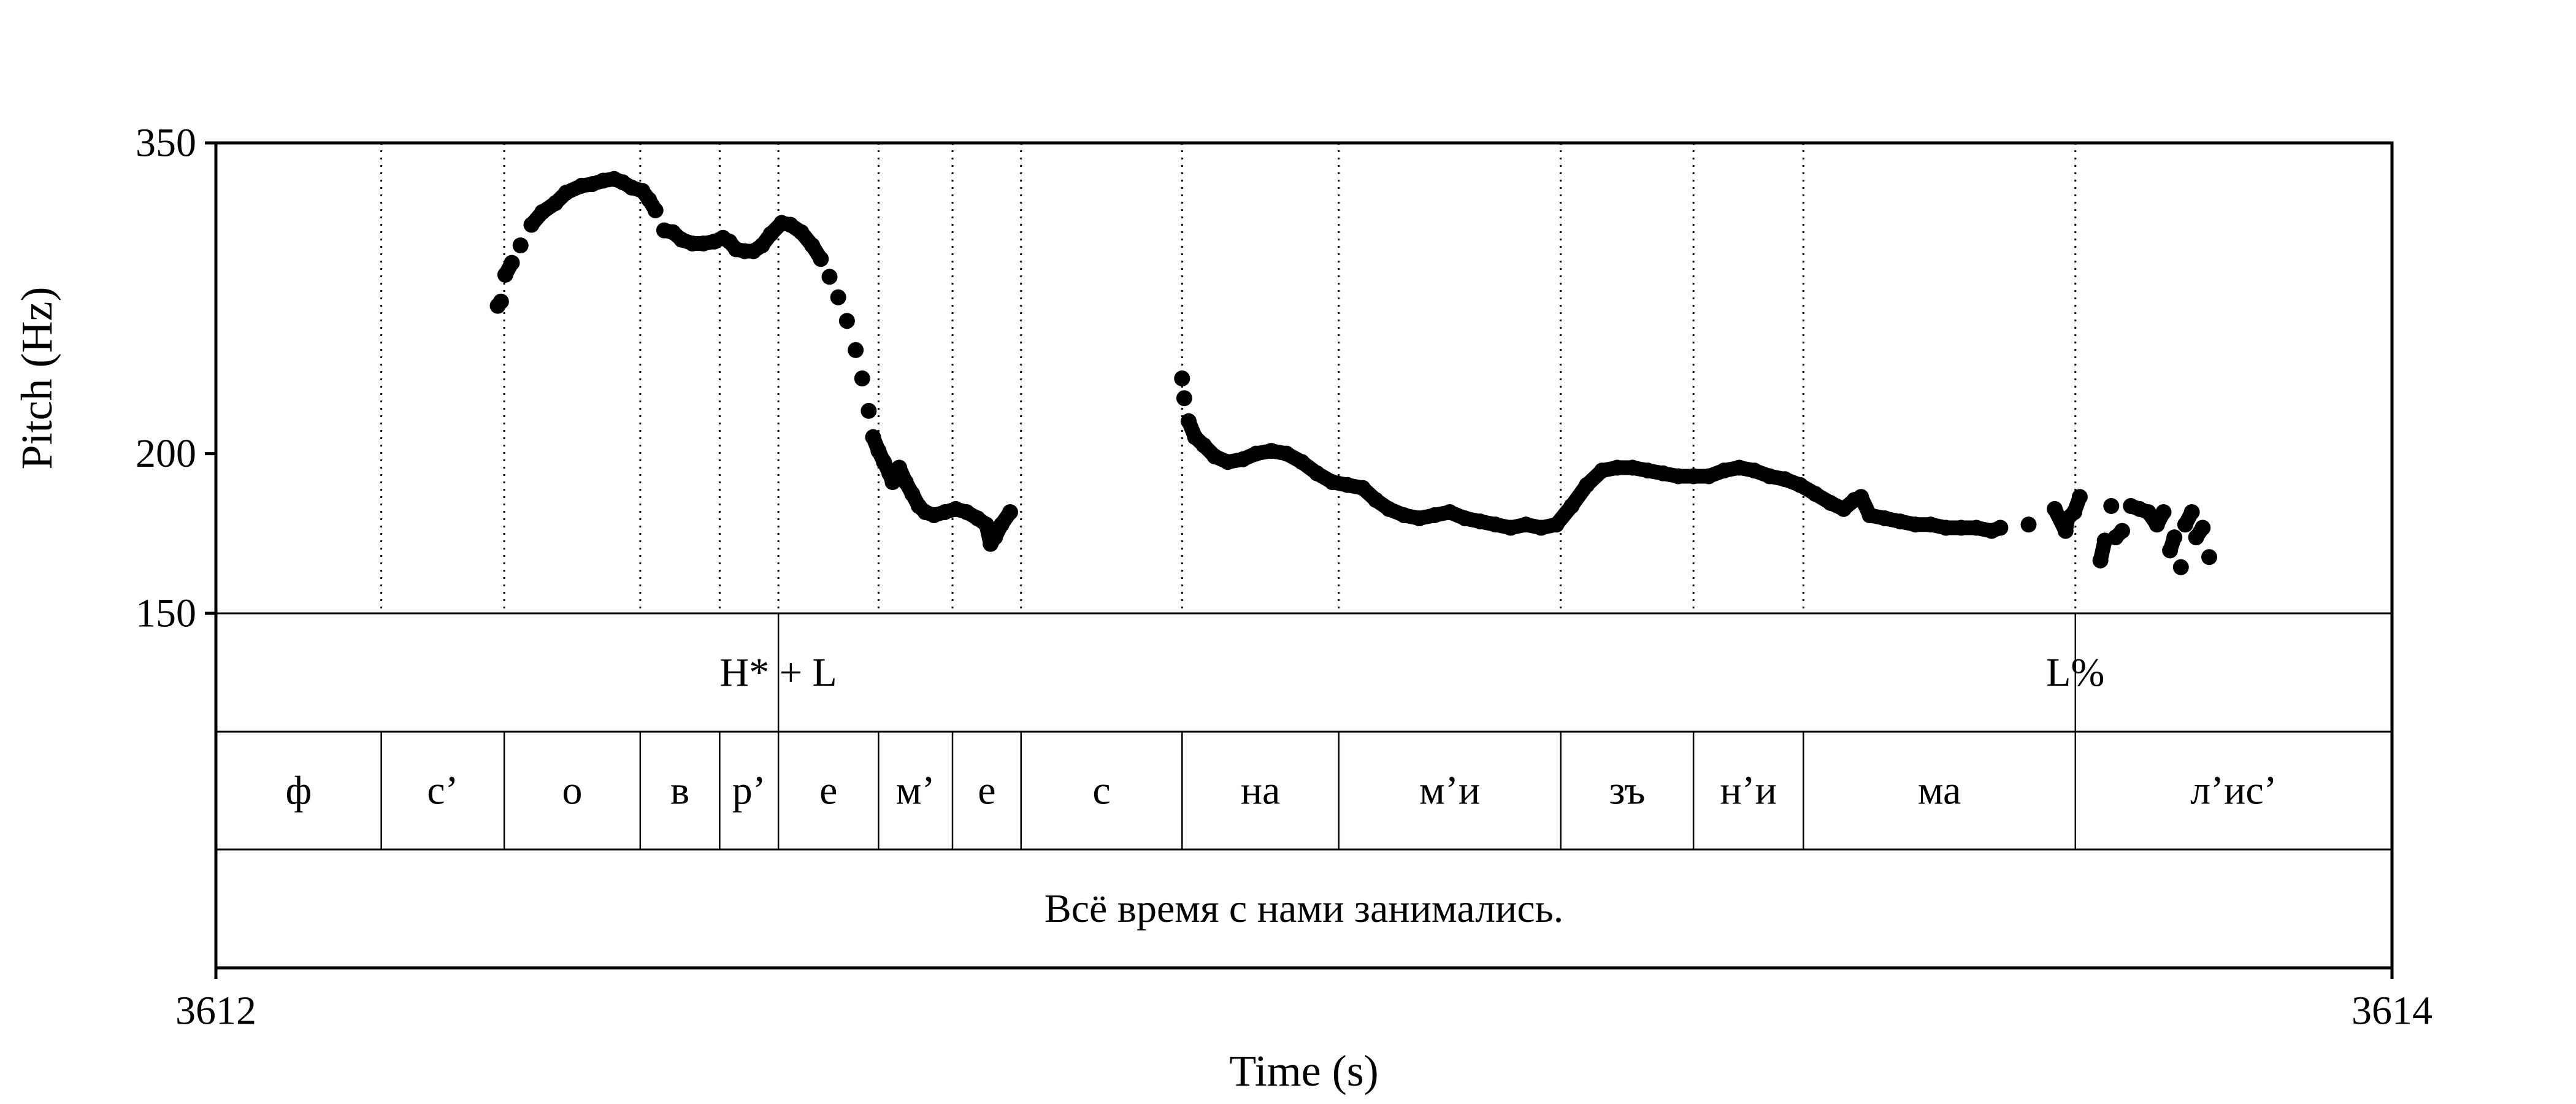  What do you see at coordinates (1304, 908) in the screenshot?
I see `sentence-label: Всё время с нами занимались.` at bounding box center [1304, 908].